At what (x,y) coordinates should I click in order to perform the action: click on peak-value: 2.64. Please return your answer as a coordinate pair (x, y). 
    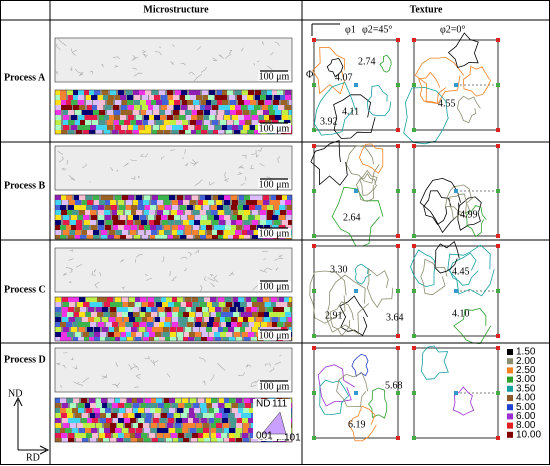
    Looking at the image, I should click on (352, 217).